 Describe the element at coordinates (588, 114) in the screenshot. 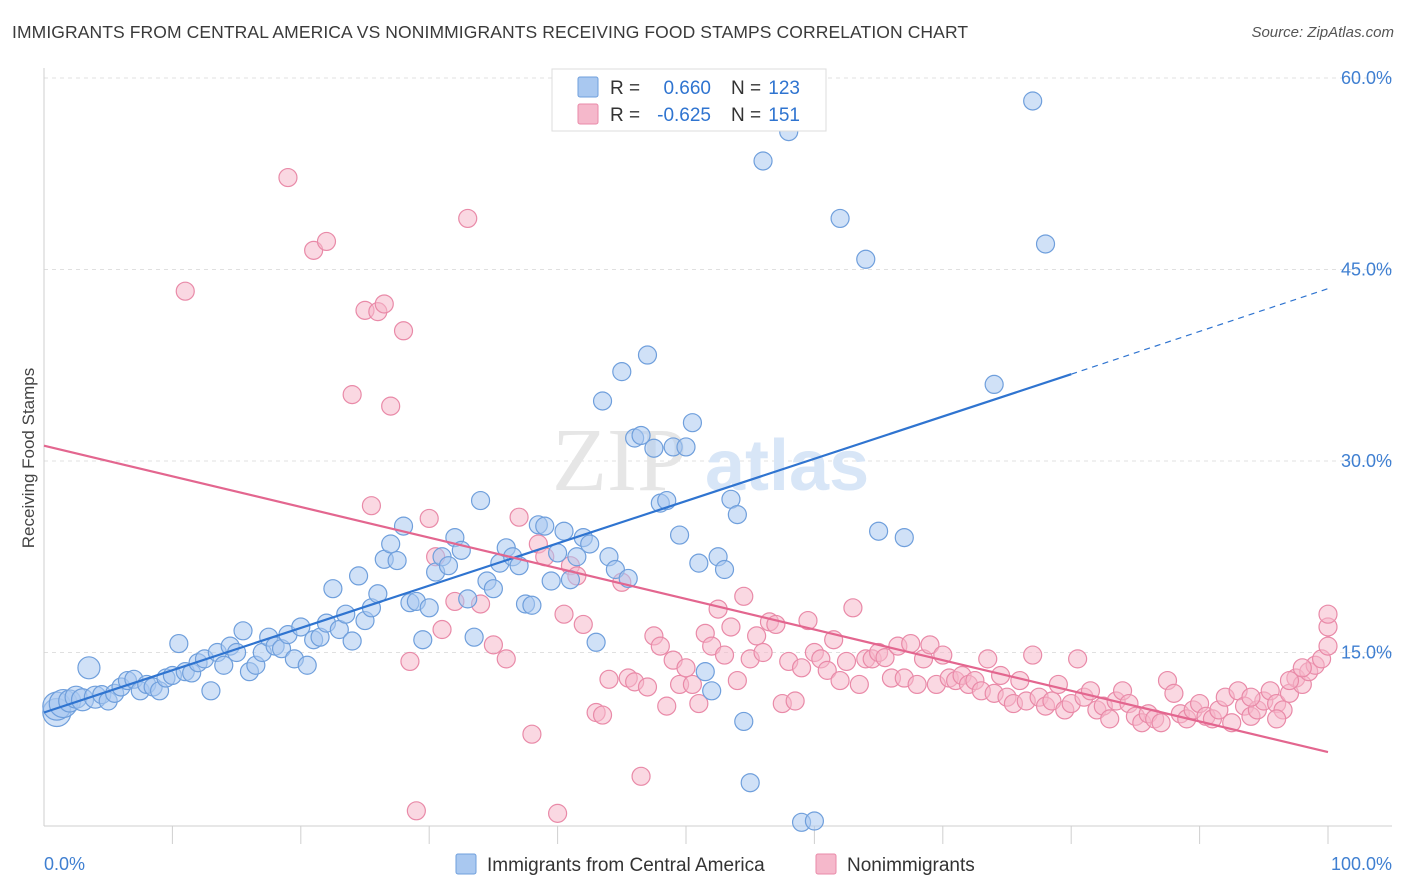

I see `legend-swatch-pink` at that location.